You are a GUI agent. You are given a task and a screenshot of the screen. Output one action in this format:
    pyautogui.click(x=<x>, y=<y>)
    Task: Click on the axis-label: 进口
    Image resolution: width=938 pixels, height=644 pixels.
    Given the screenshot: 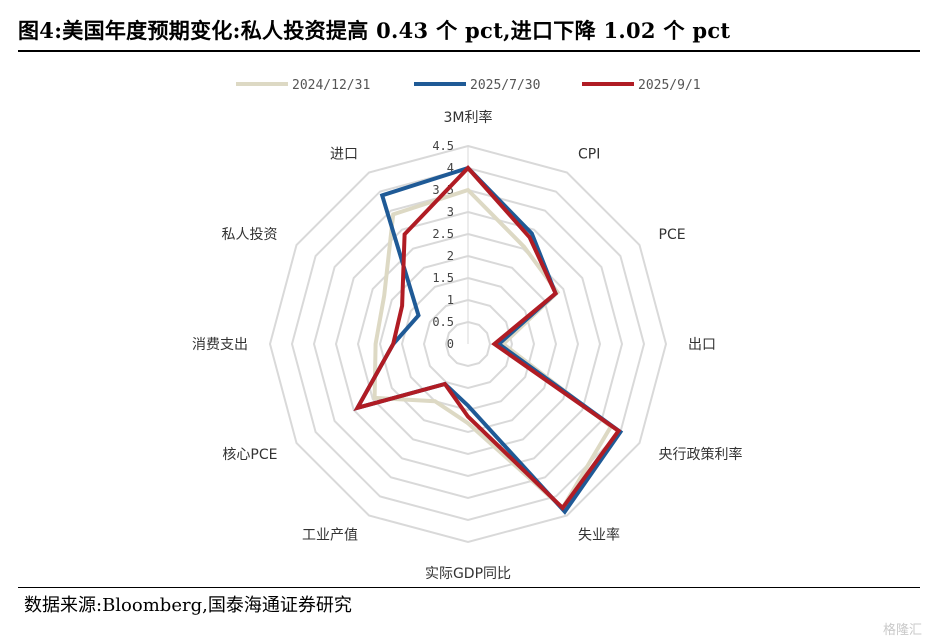 What is the action you would take?
    pyautogui.click(x=344, y=155)
    